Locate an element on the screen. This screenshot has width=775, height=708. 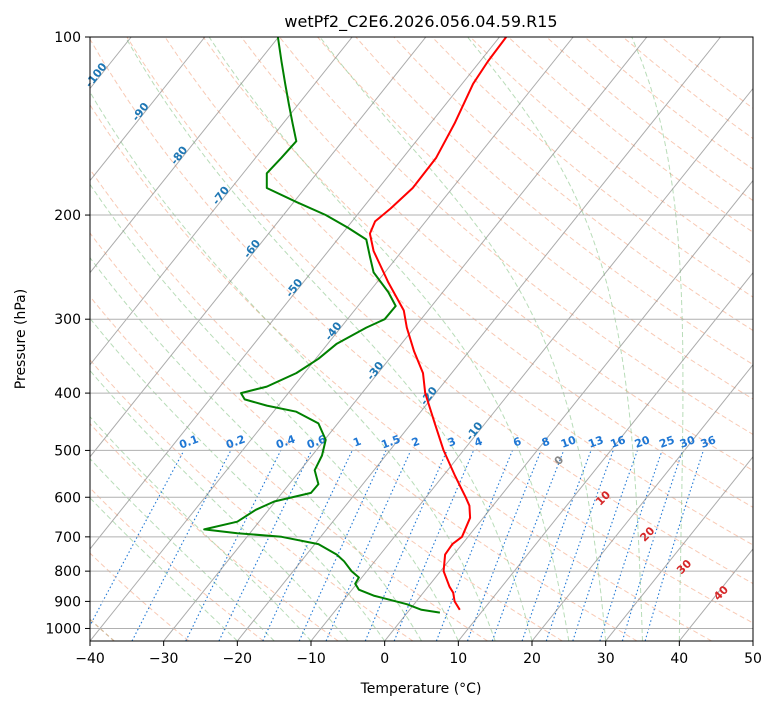
y-tick-label: 700 is located at coordinates (67, 538).